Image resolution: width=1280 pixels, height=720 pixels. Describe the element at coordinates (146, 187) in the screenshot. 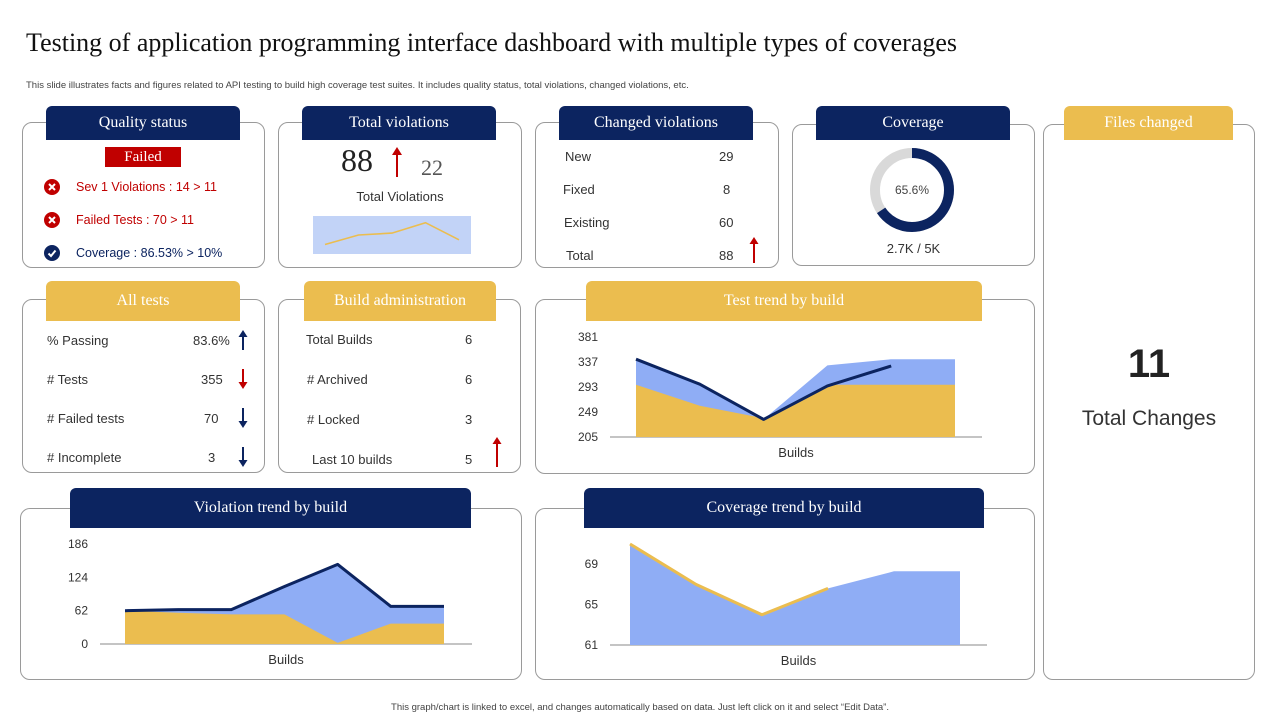

I see `sev1-violations-text: Sev 1 Violations : 14 > 11` at that location.